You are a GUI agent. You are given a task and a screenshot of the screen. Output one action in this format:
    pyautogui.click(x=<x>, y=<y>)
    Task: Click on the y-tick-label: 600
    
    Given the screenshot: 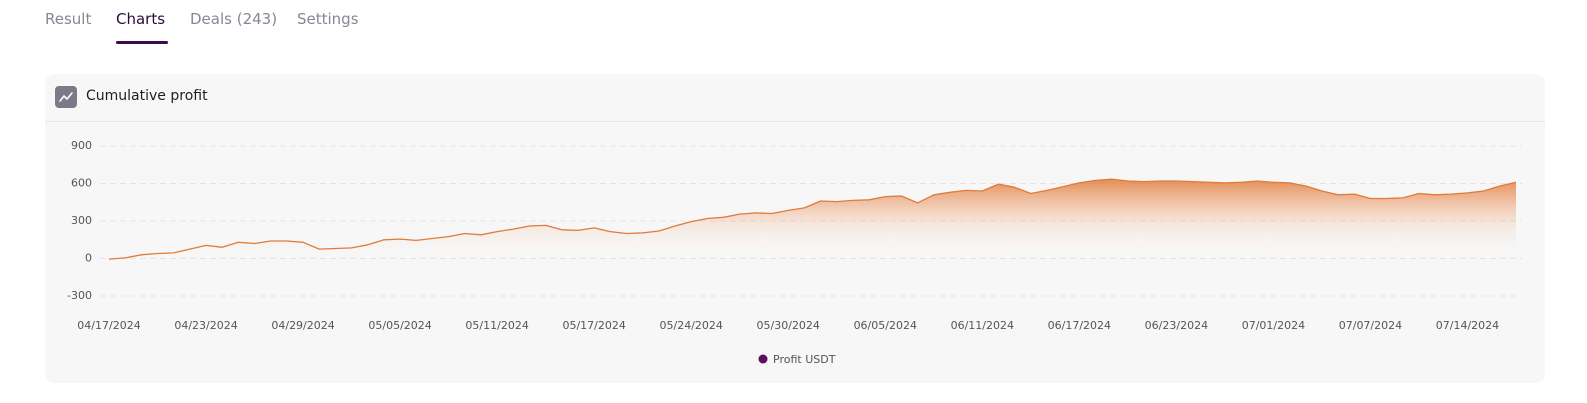 What is the action you would take?
    pyautogui.click(x=81, y=183)
    